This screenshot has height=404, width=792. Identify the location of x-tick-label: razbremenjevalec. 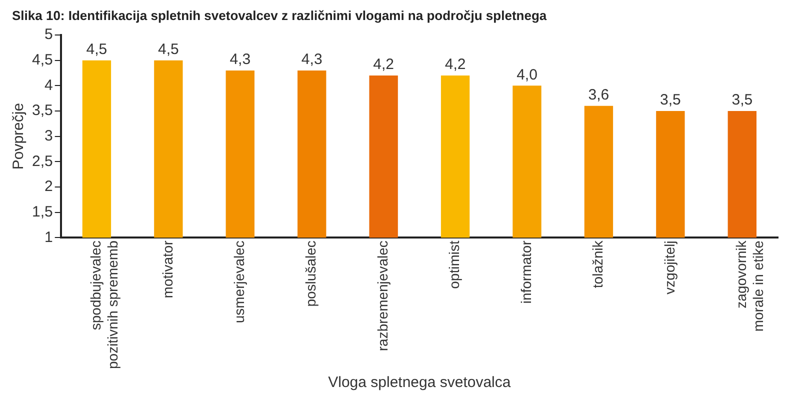
(382, 296).